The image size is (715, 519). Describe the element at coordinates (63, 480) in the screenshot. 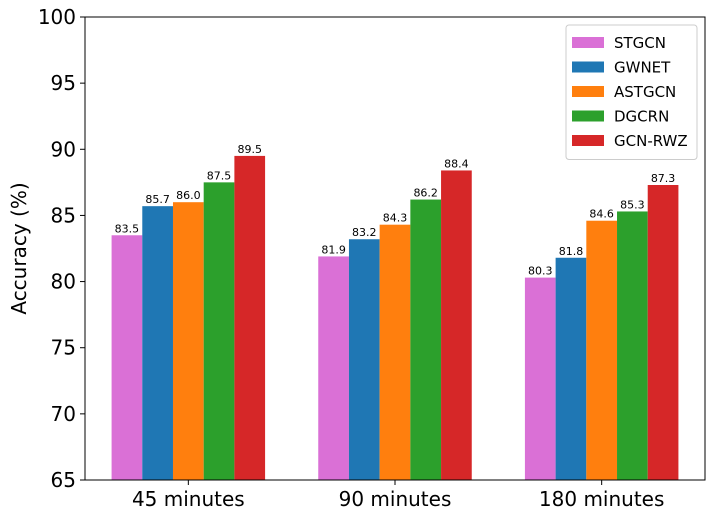

I see `y-tick-label: 65` at that location.